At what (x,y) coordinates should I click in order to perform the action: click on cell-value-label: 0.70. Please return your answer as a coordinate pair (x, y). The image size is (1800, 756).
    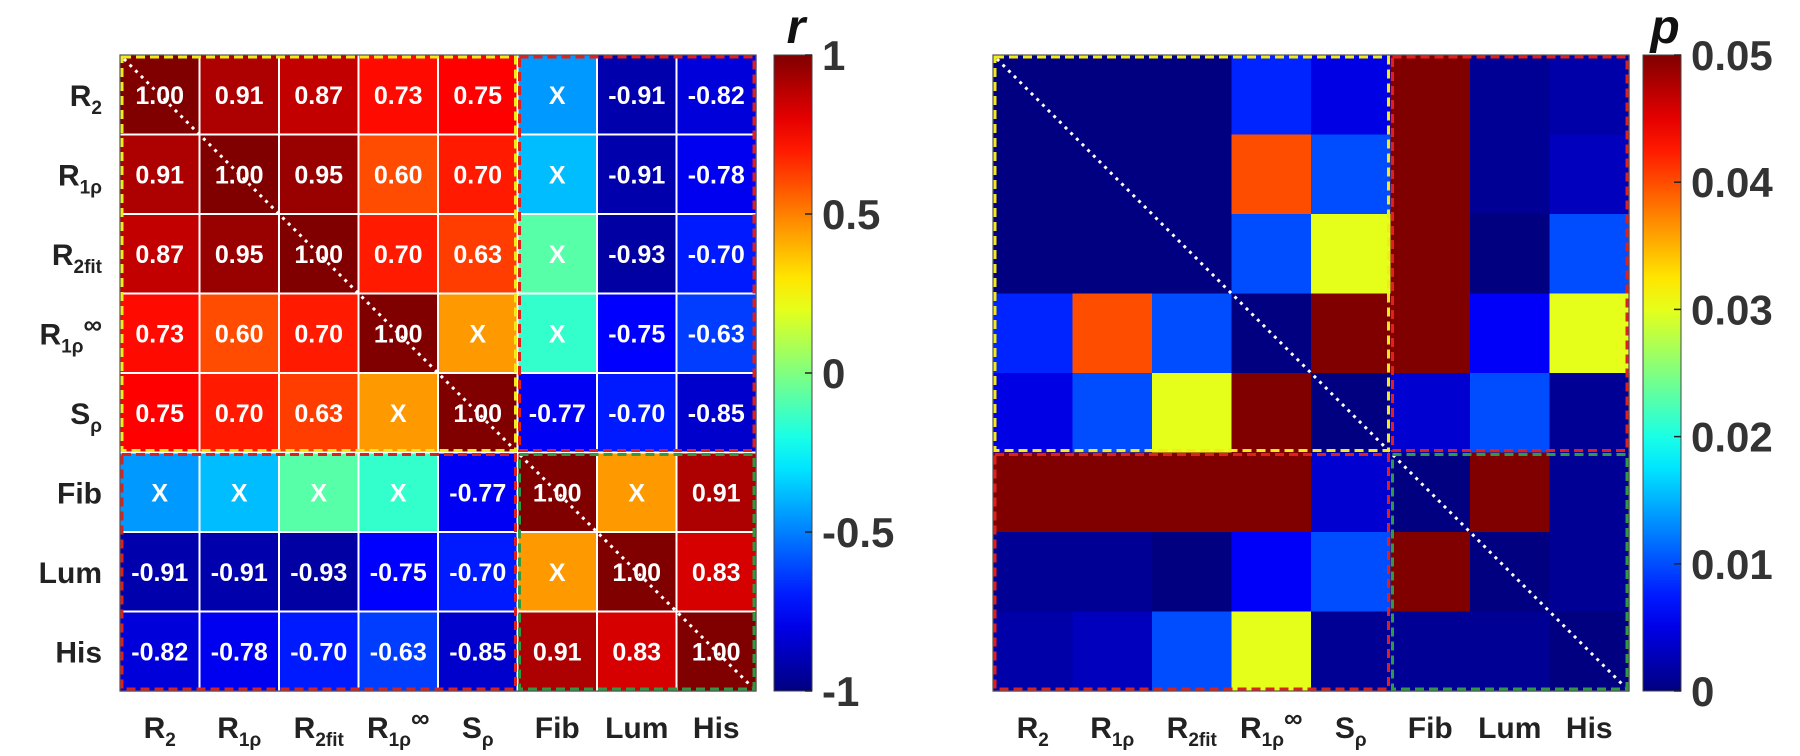
    Looking at the image, I should click on (477, 175).